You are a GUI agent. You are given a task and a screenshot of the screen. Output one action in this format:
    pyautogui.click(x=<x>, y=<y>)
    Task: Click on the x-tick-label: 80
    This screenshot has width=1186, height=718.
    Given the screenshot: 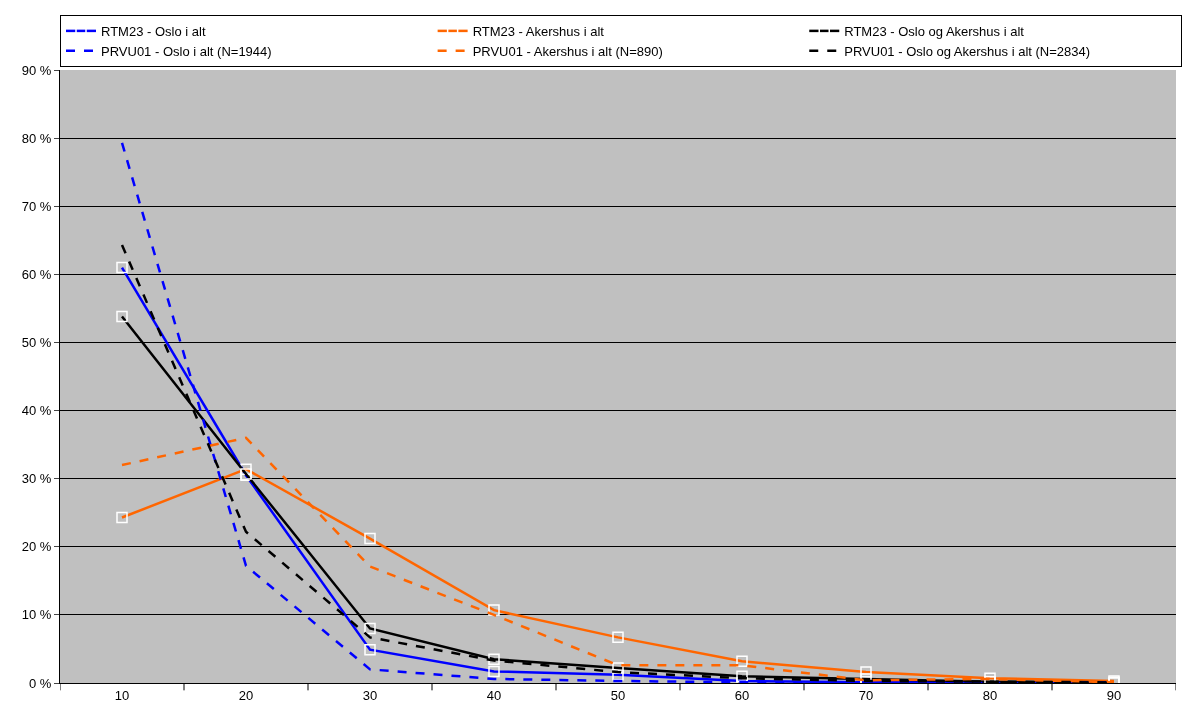 What is the action you would take?
    pyautogui.click(x=990, y=695)
    